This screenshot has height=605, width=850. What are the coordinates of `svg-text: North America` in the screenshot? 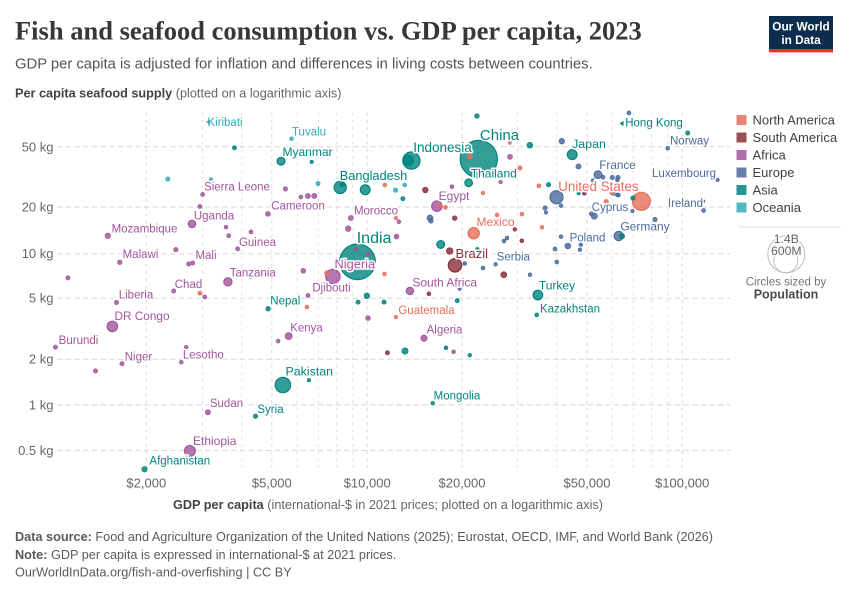 It's located at (794, 120).